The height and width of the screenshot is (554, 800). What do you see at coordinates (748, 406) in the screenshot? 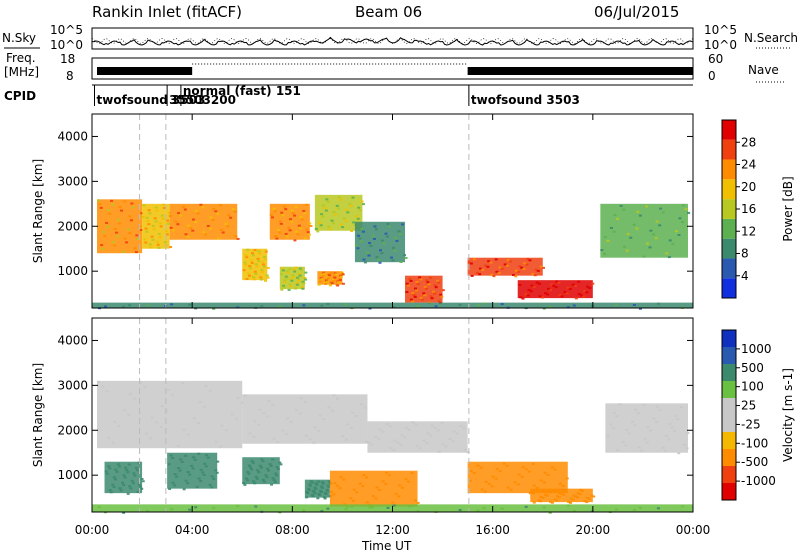
I see `colorbar-tick-label: 25` at bounding box center [748, 406].